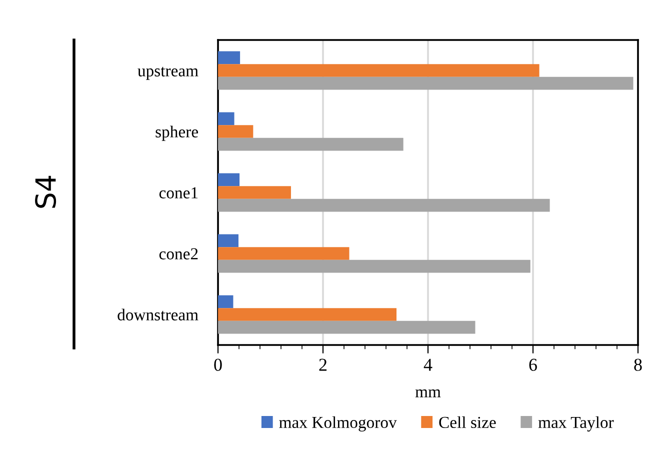  What do you see at coordinates (177, 133) in the screenshot?
I see `y-tick-label: sphere` at bounding box center [177, 133].